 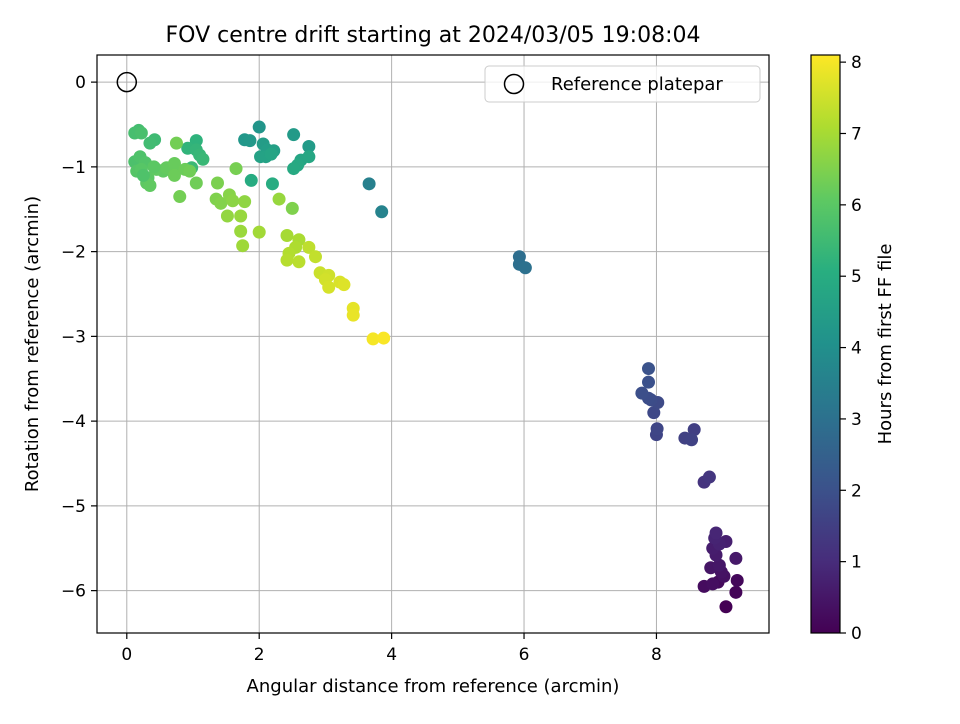 I want to click on colorbar-gradient, so click(x=825, y=344).